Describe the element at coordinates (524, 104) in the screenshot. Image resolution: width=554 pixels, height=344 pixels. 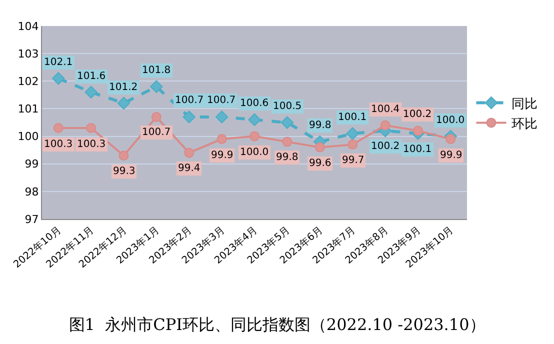
I see `legend-label: 同比` at that location.